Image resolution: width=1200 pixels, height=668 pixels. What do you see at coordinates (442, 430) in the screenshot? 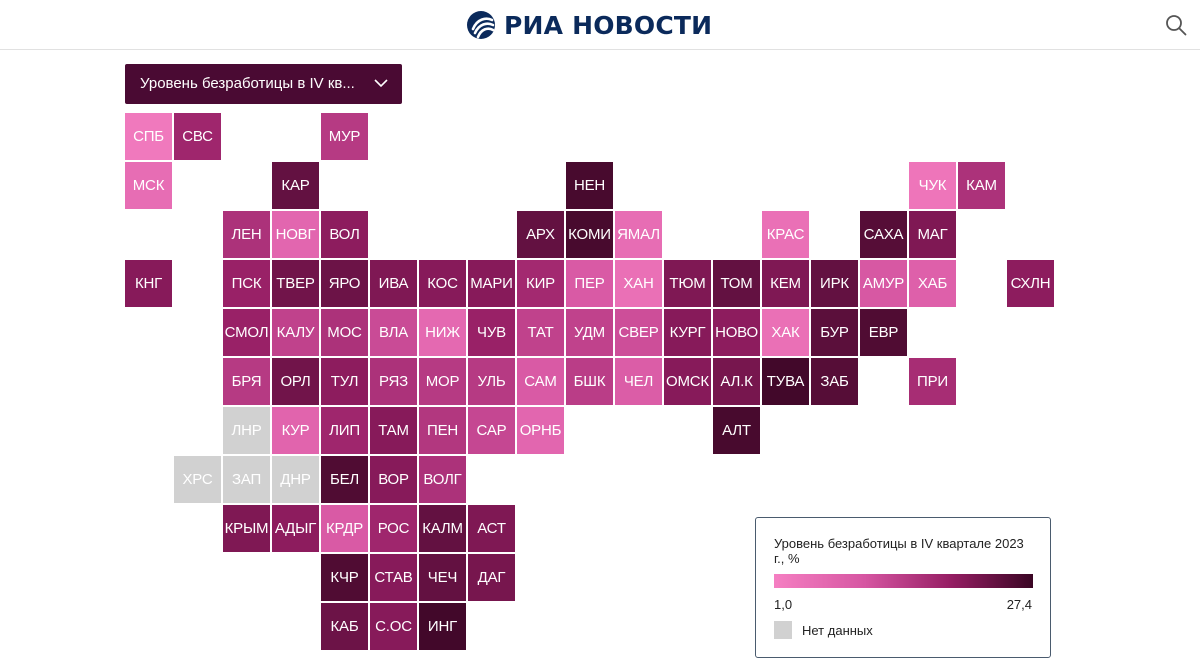
I see `region-tile: ПЕН` at bounding box center [442, 430].